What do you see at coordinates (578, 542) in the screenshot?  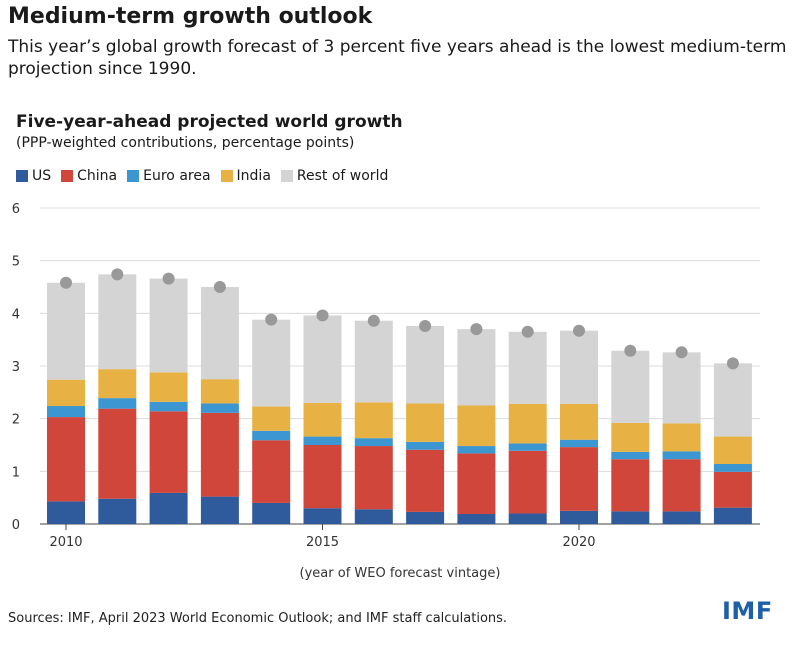 I see `x-tick-label: 2020` at bounding box center [578, 542].